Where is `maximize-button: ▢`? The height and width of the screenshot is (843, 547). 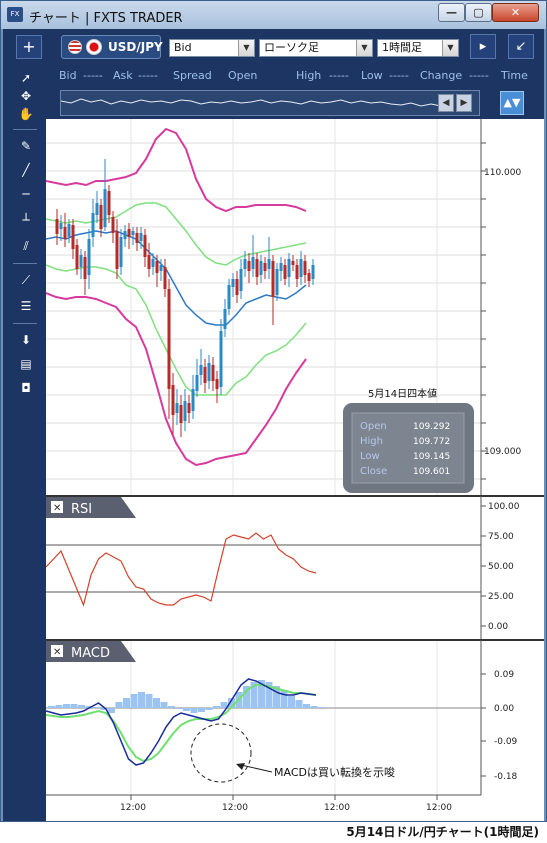
maximize-button: ▢ is located at coordinates (478, 12).